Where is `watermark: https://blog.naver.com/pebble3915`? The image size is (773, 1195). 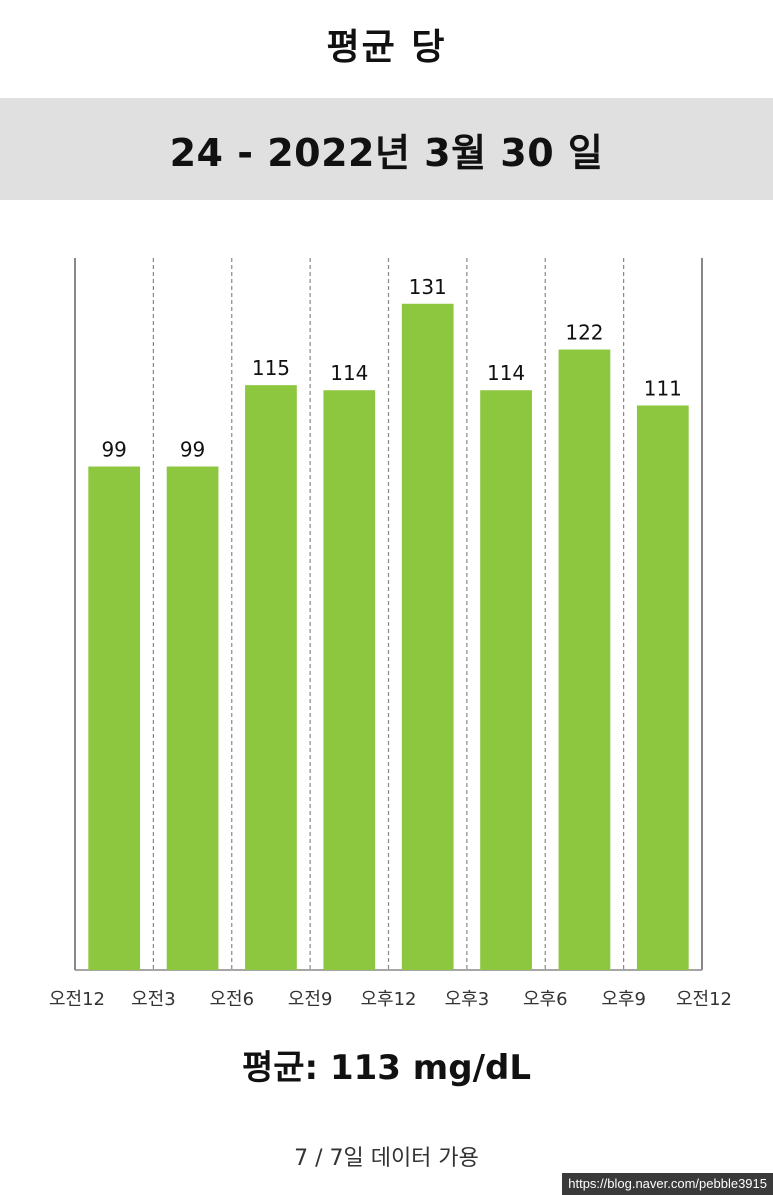 watermark: https://blog.naver.com/pebble3915 is located at coordinates (667, 1184).